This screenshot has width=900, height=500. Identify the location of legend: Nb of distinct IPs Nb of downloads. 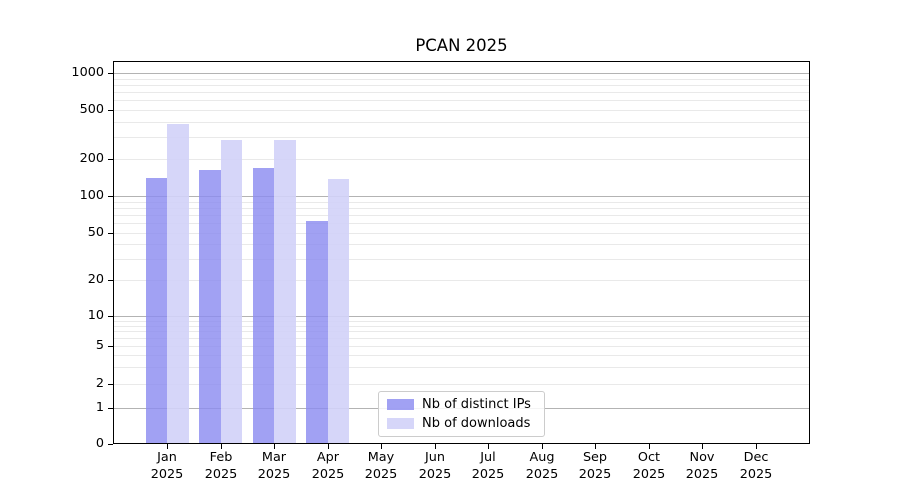
(461, 414).